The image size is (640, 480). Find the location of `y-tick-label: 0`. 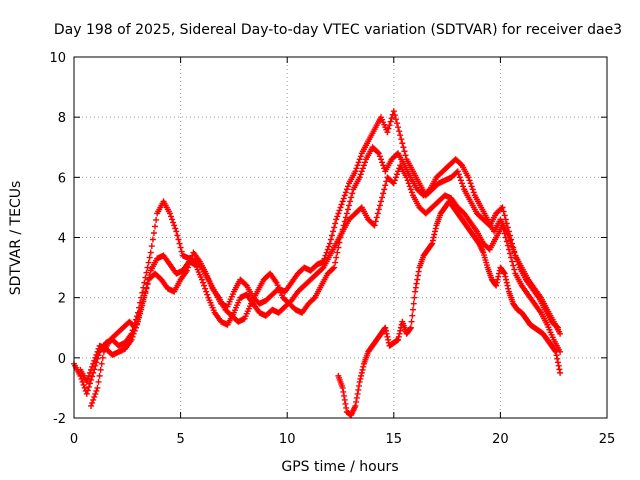

y-tick-label: 0 is located at coordinates (62, 359).